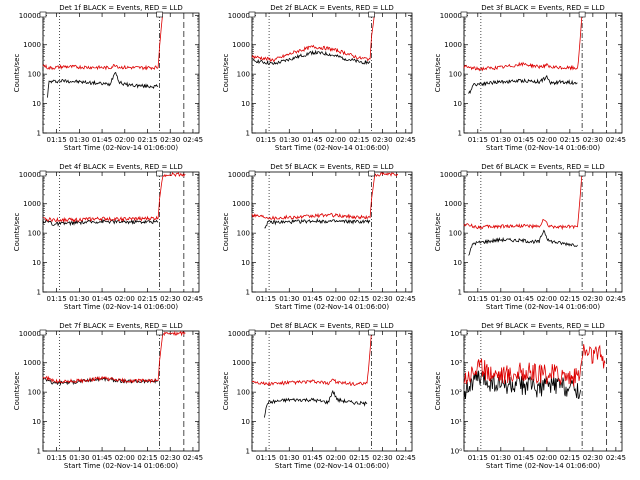 Image resolution: width=640 pixels, height=480 pixels. Describe the element at coordinates (331, 326) in the screenshot. I see `chart-title: Det 8f BLACK = Events, RED = LLD` at that location.